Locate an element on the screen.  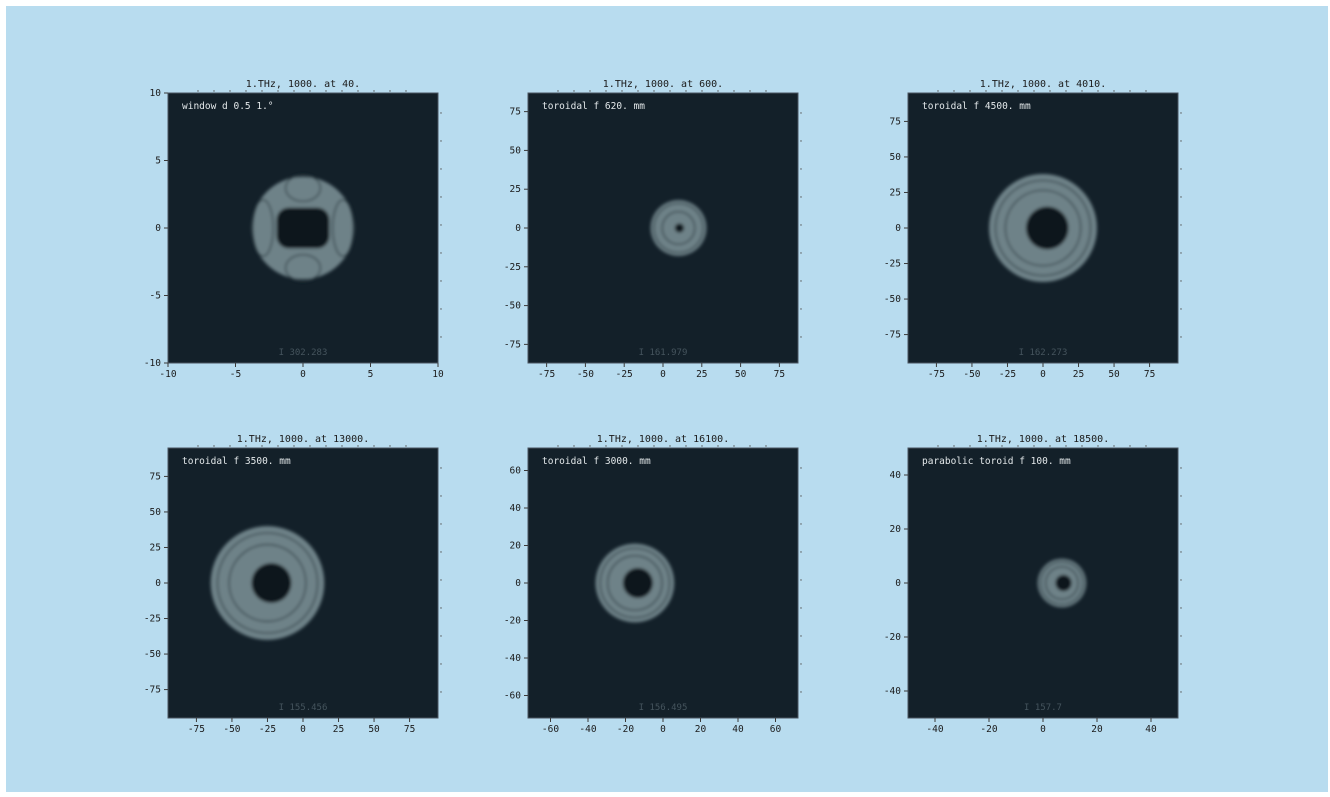
x-tick-label: 50 is located at coordinates (1114, 374).